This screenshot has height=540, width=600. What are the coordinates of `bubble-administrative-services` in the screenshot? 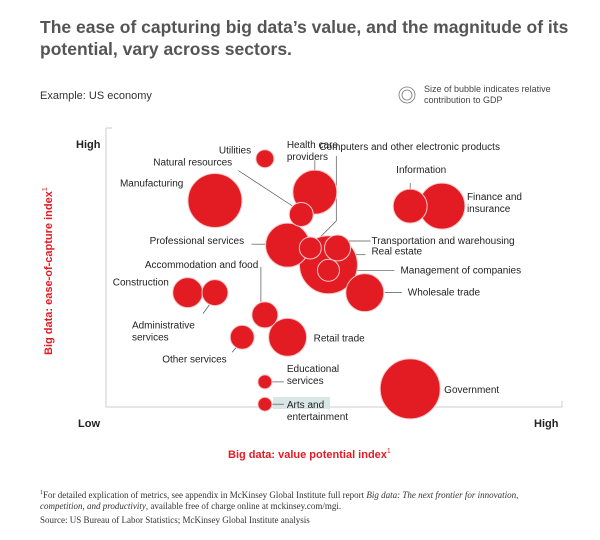 It's located at (215, 293).